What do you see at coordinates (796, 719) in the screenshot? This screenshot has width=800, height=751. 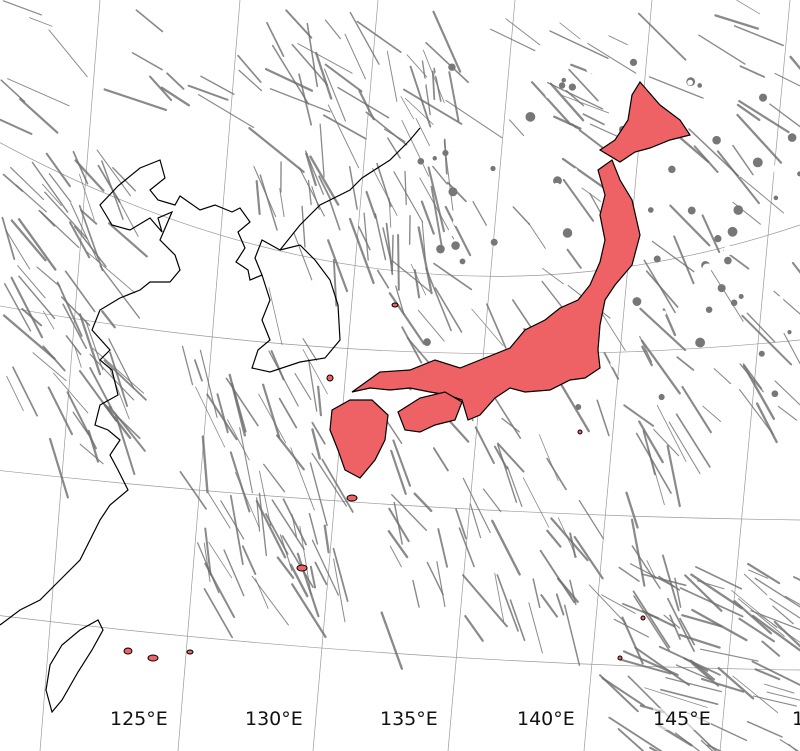 I see `lon-label-150: 1` at bounding box center [796, 719].